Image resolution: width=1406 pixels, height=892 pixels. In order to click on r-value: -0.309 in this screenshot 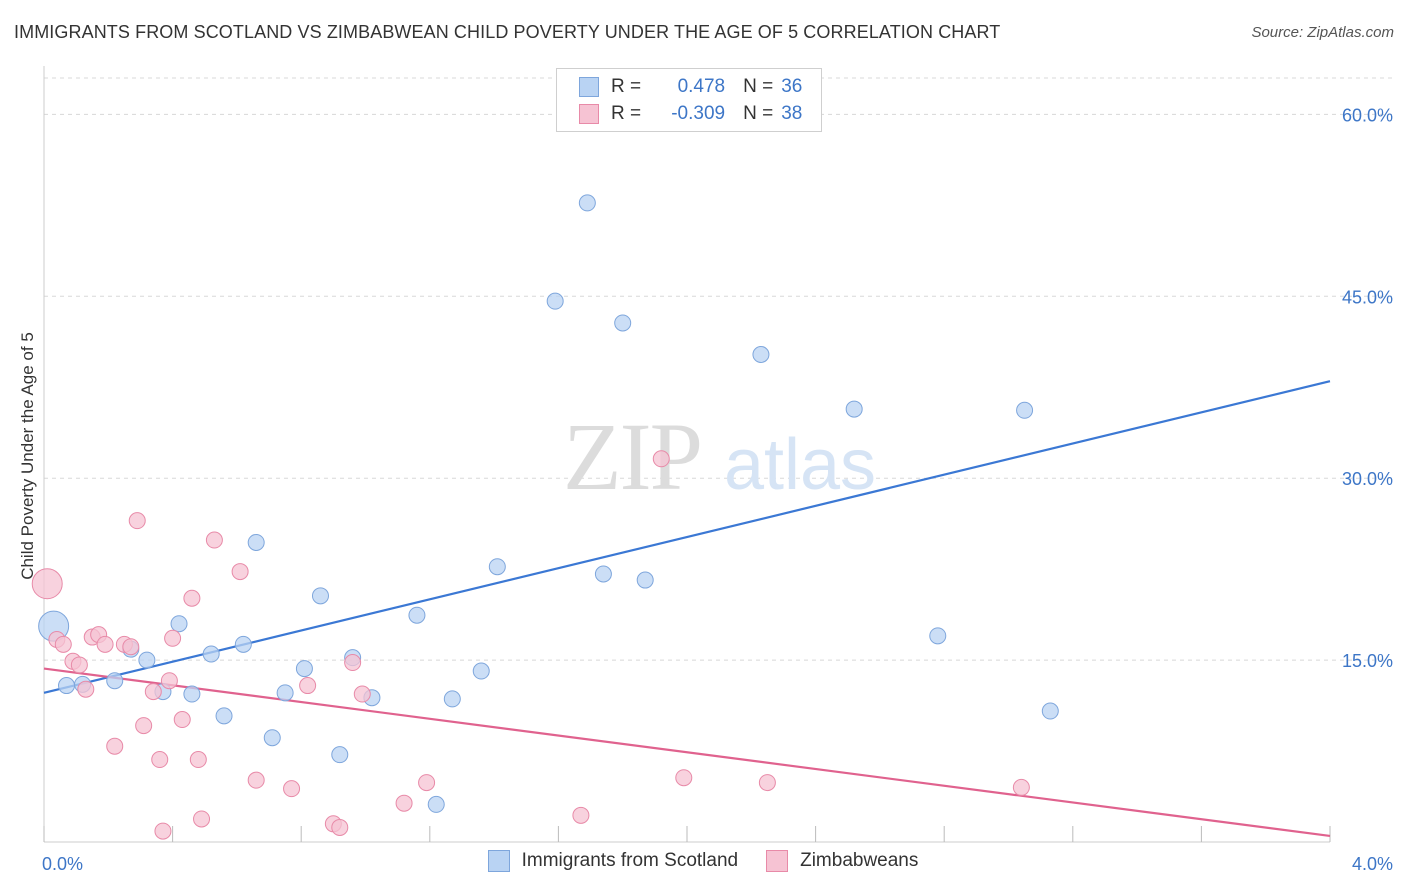, I will do `click(698, 113)`.